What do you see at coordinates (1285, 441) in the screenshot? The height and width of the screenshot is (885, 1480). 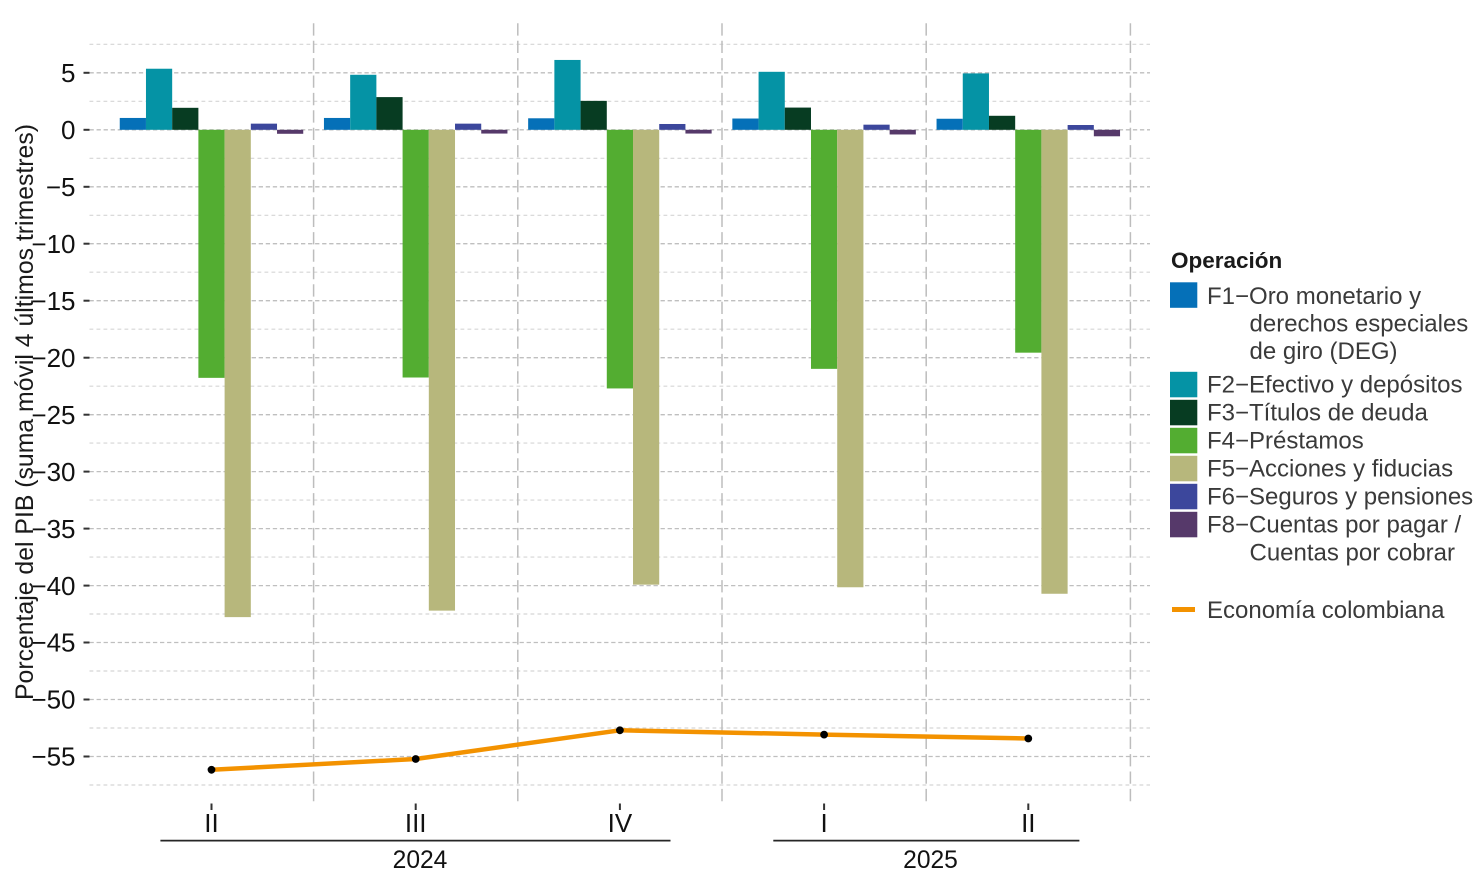 I see `svg-text: F4−Préstamos` at bounding box center [1285, 441].